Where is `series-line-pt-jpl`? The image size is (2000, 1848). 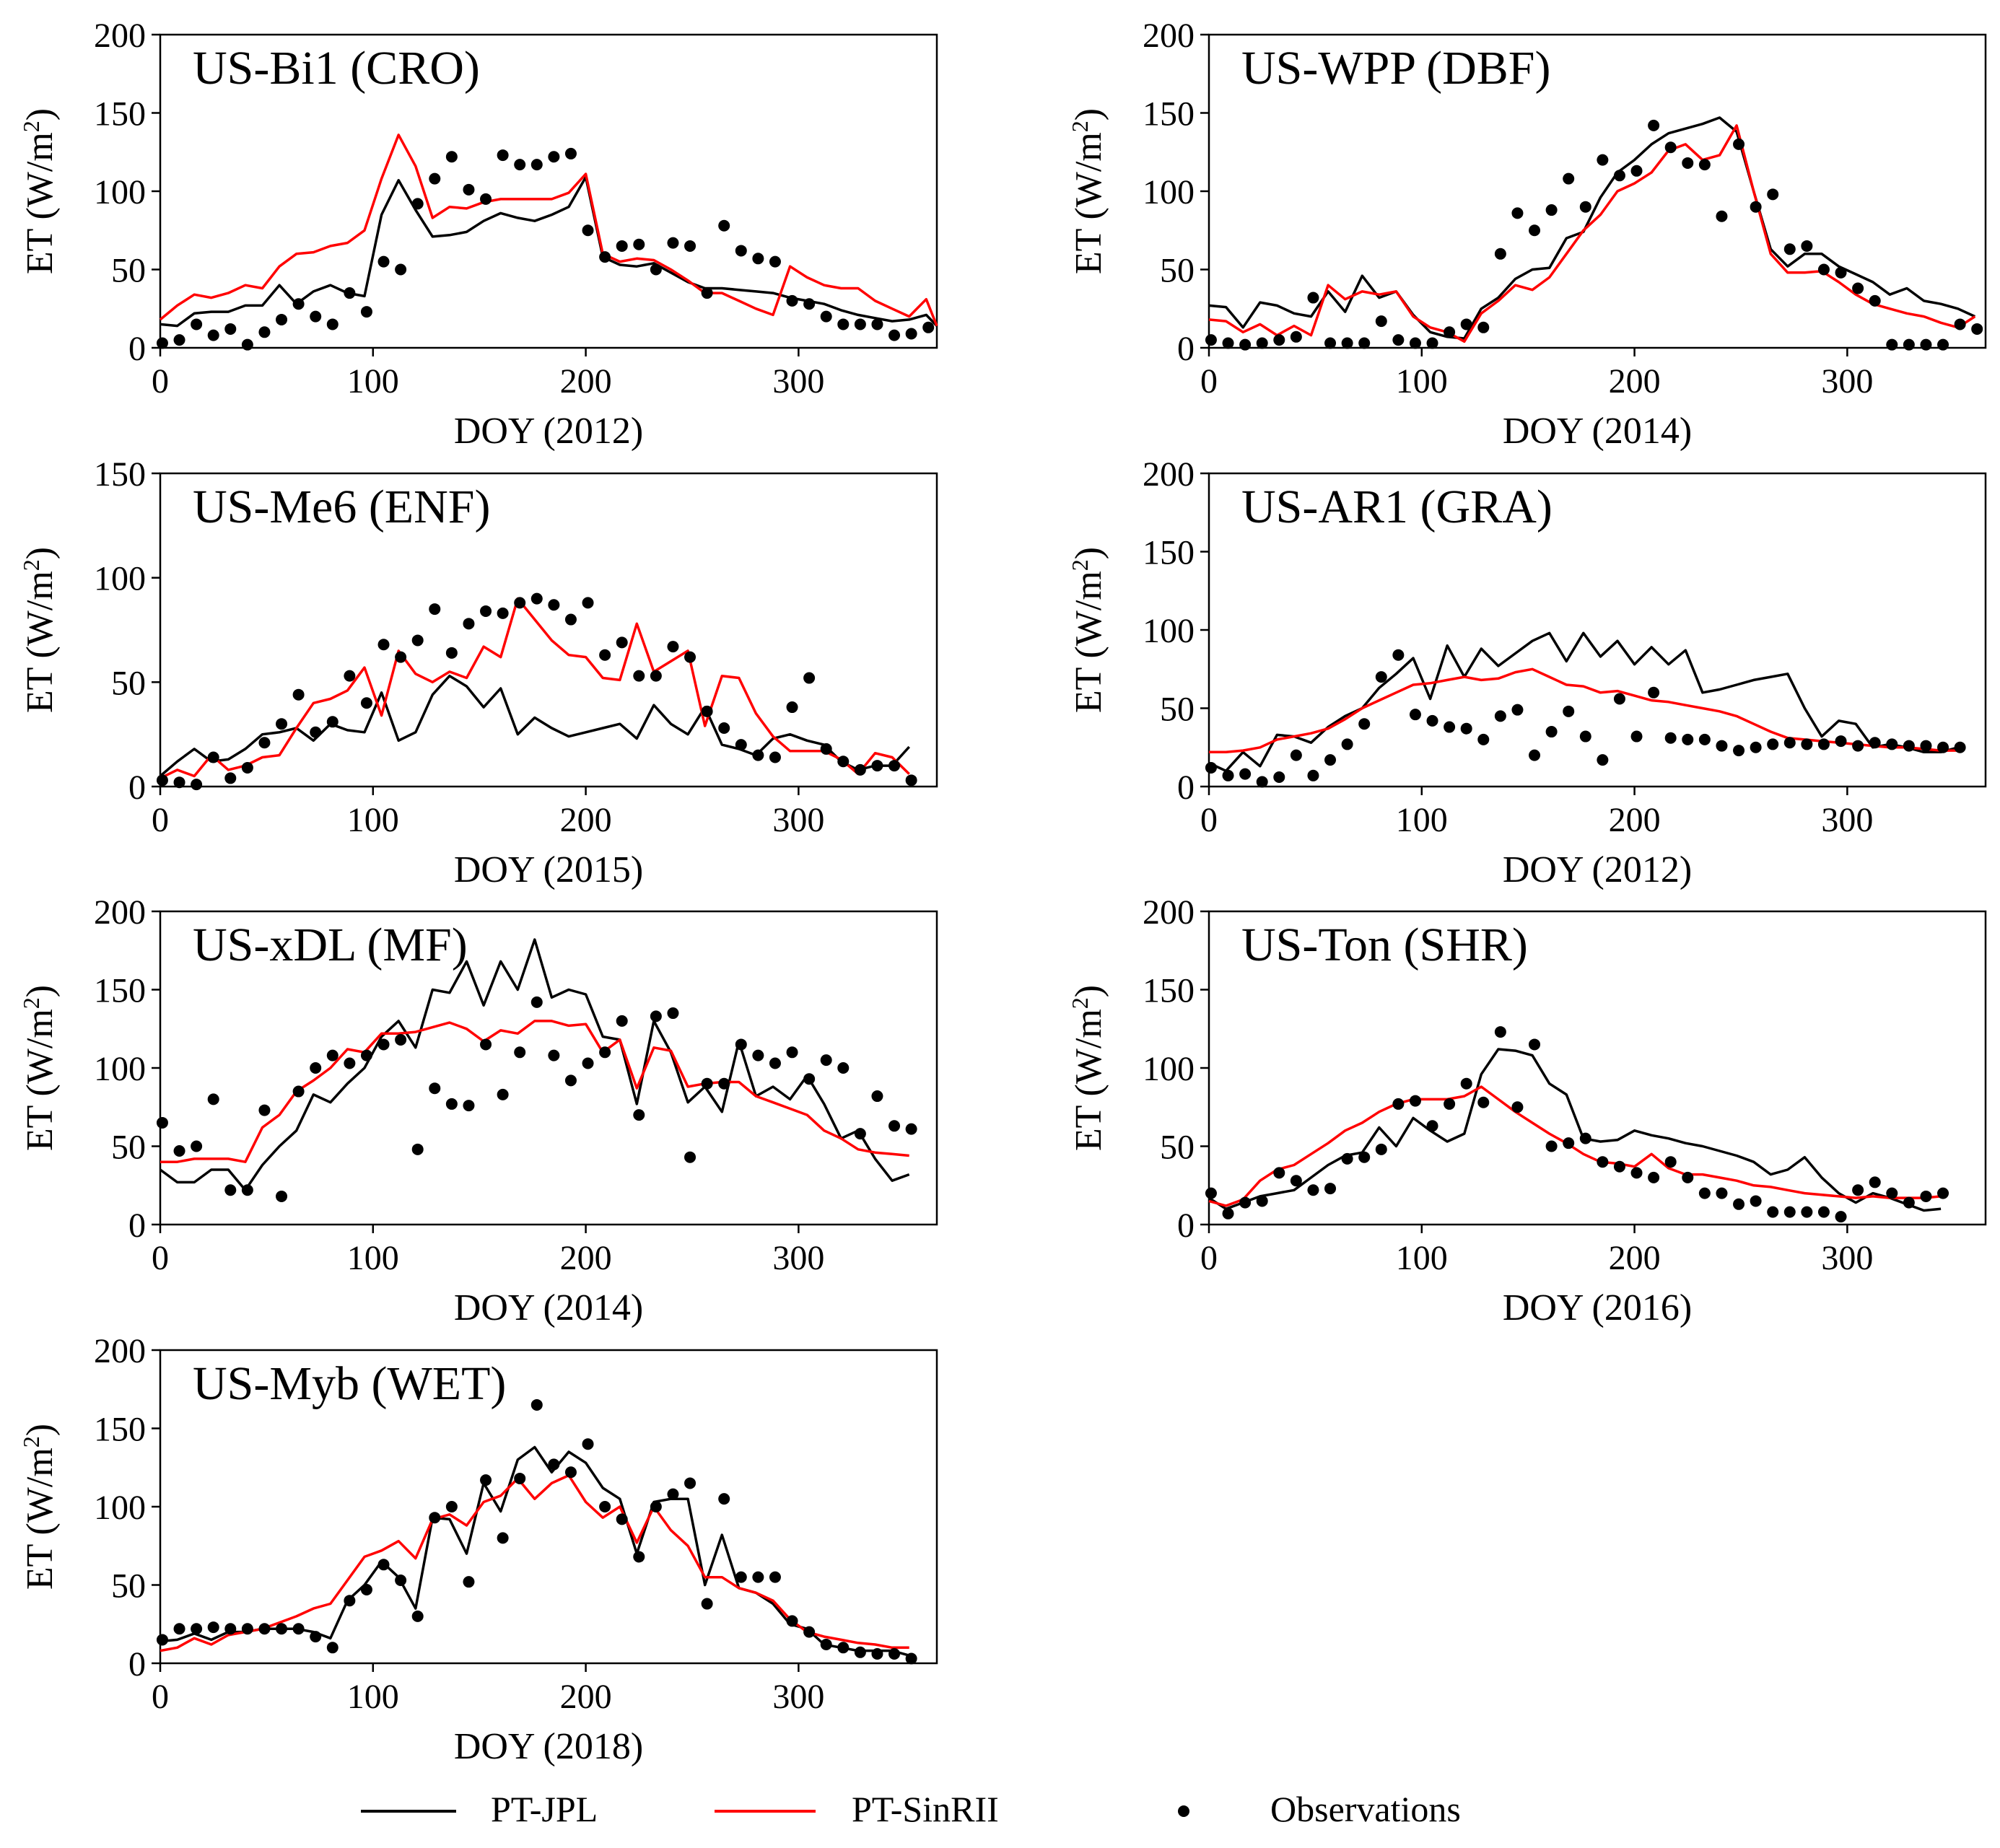 series-line-pt-jpl is located at coordinates (1575, 1130).